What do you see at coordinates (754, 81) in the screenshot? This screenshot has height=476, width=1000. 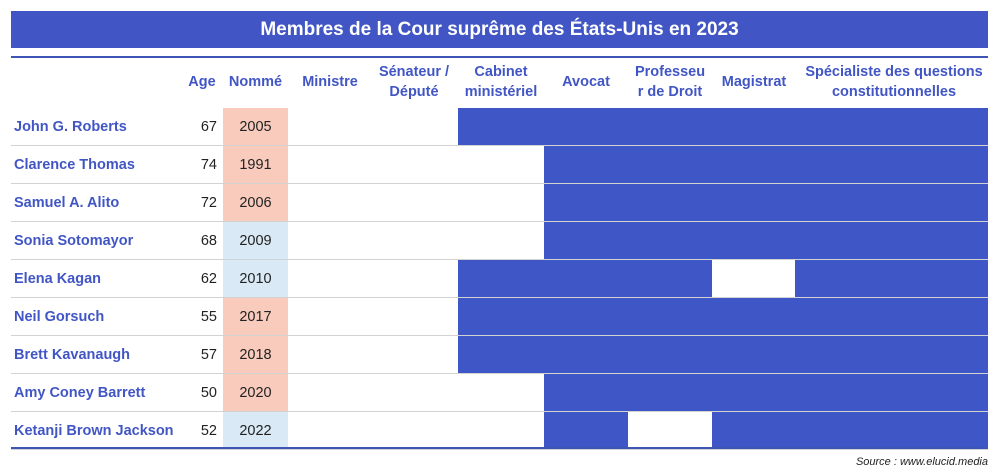 I see `column-header-magistrat: Magistrat` at bounding box center [754, 81].